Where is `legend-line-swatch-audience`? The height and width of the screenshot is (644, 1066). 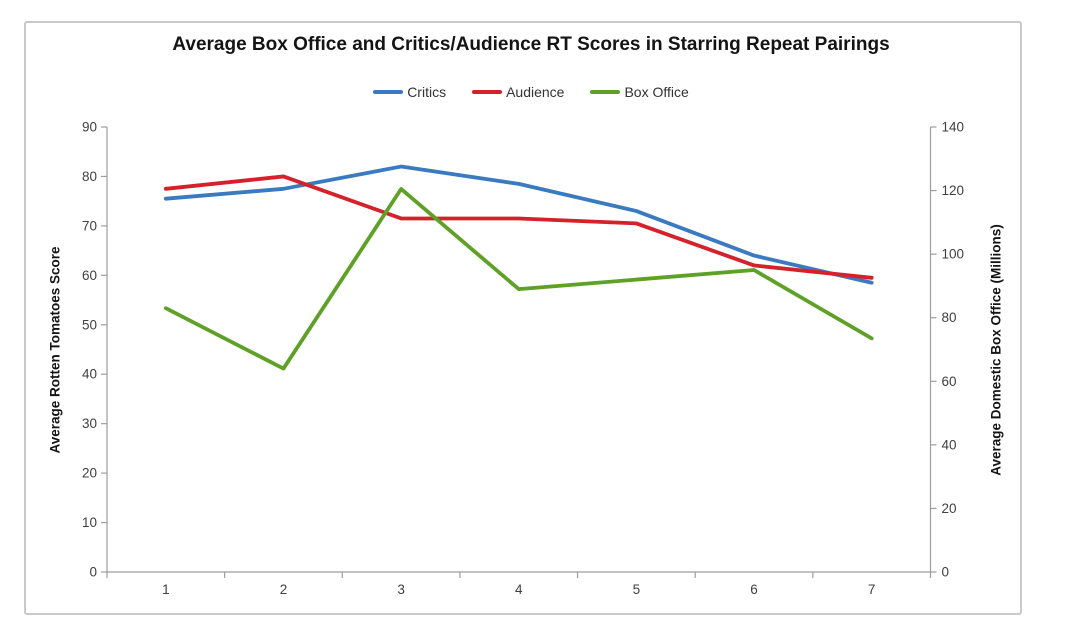 legend-line-swatch-audience is located at coordinates (487, 92).